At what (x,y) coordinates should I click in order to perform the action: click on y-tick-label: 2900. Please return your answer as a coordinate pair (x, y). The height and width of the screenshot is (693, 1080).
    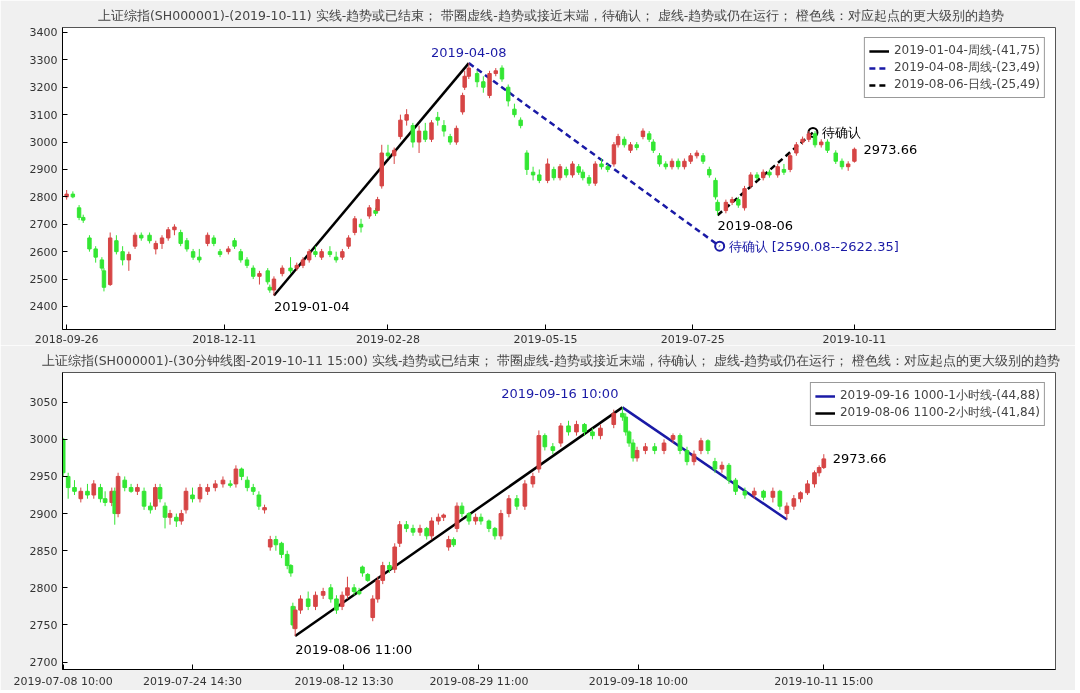
    Looking at the image, I should click on (43, 514).